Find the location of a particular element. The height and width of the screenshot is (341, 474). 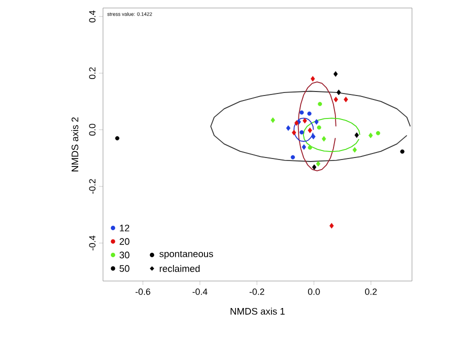

legend-label: 30 is located at coordinates (125, 255).